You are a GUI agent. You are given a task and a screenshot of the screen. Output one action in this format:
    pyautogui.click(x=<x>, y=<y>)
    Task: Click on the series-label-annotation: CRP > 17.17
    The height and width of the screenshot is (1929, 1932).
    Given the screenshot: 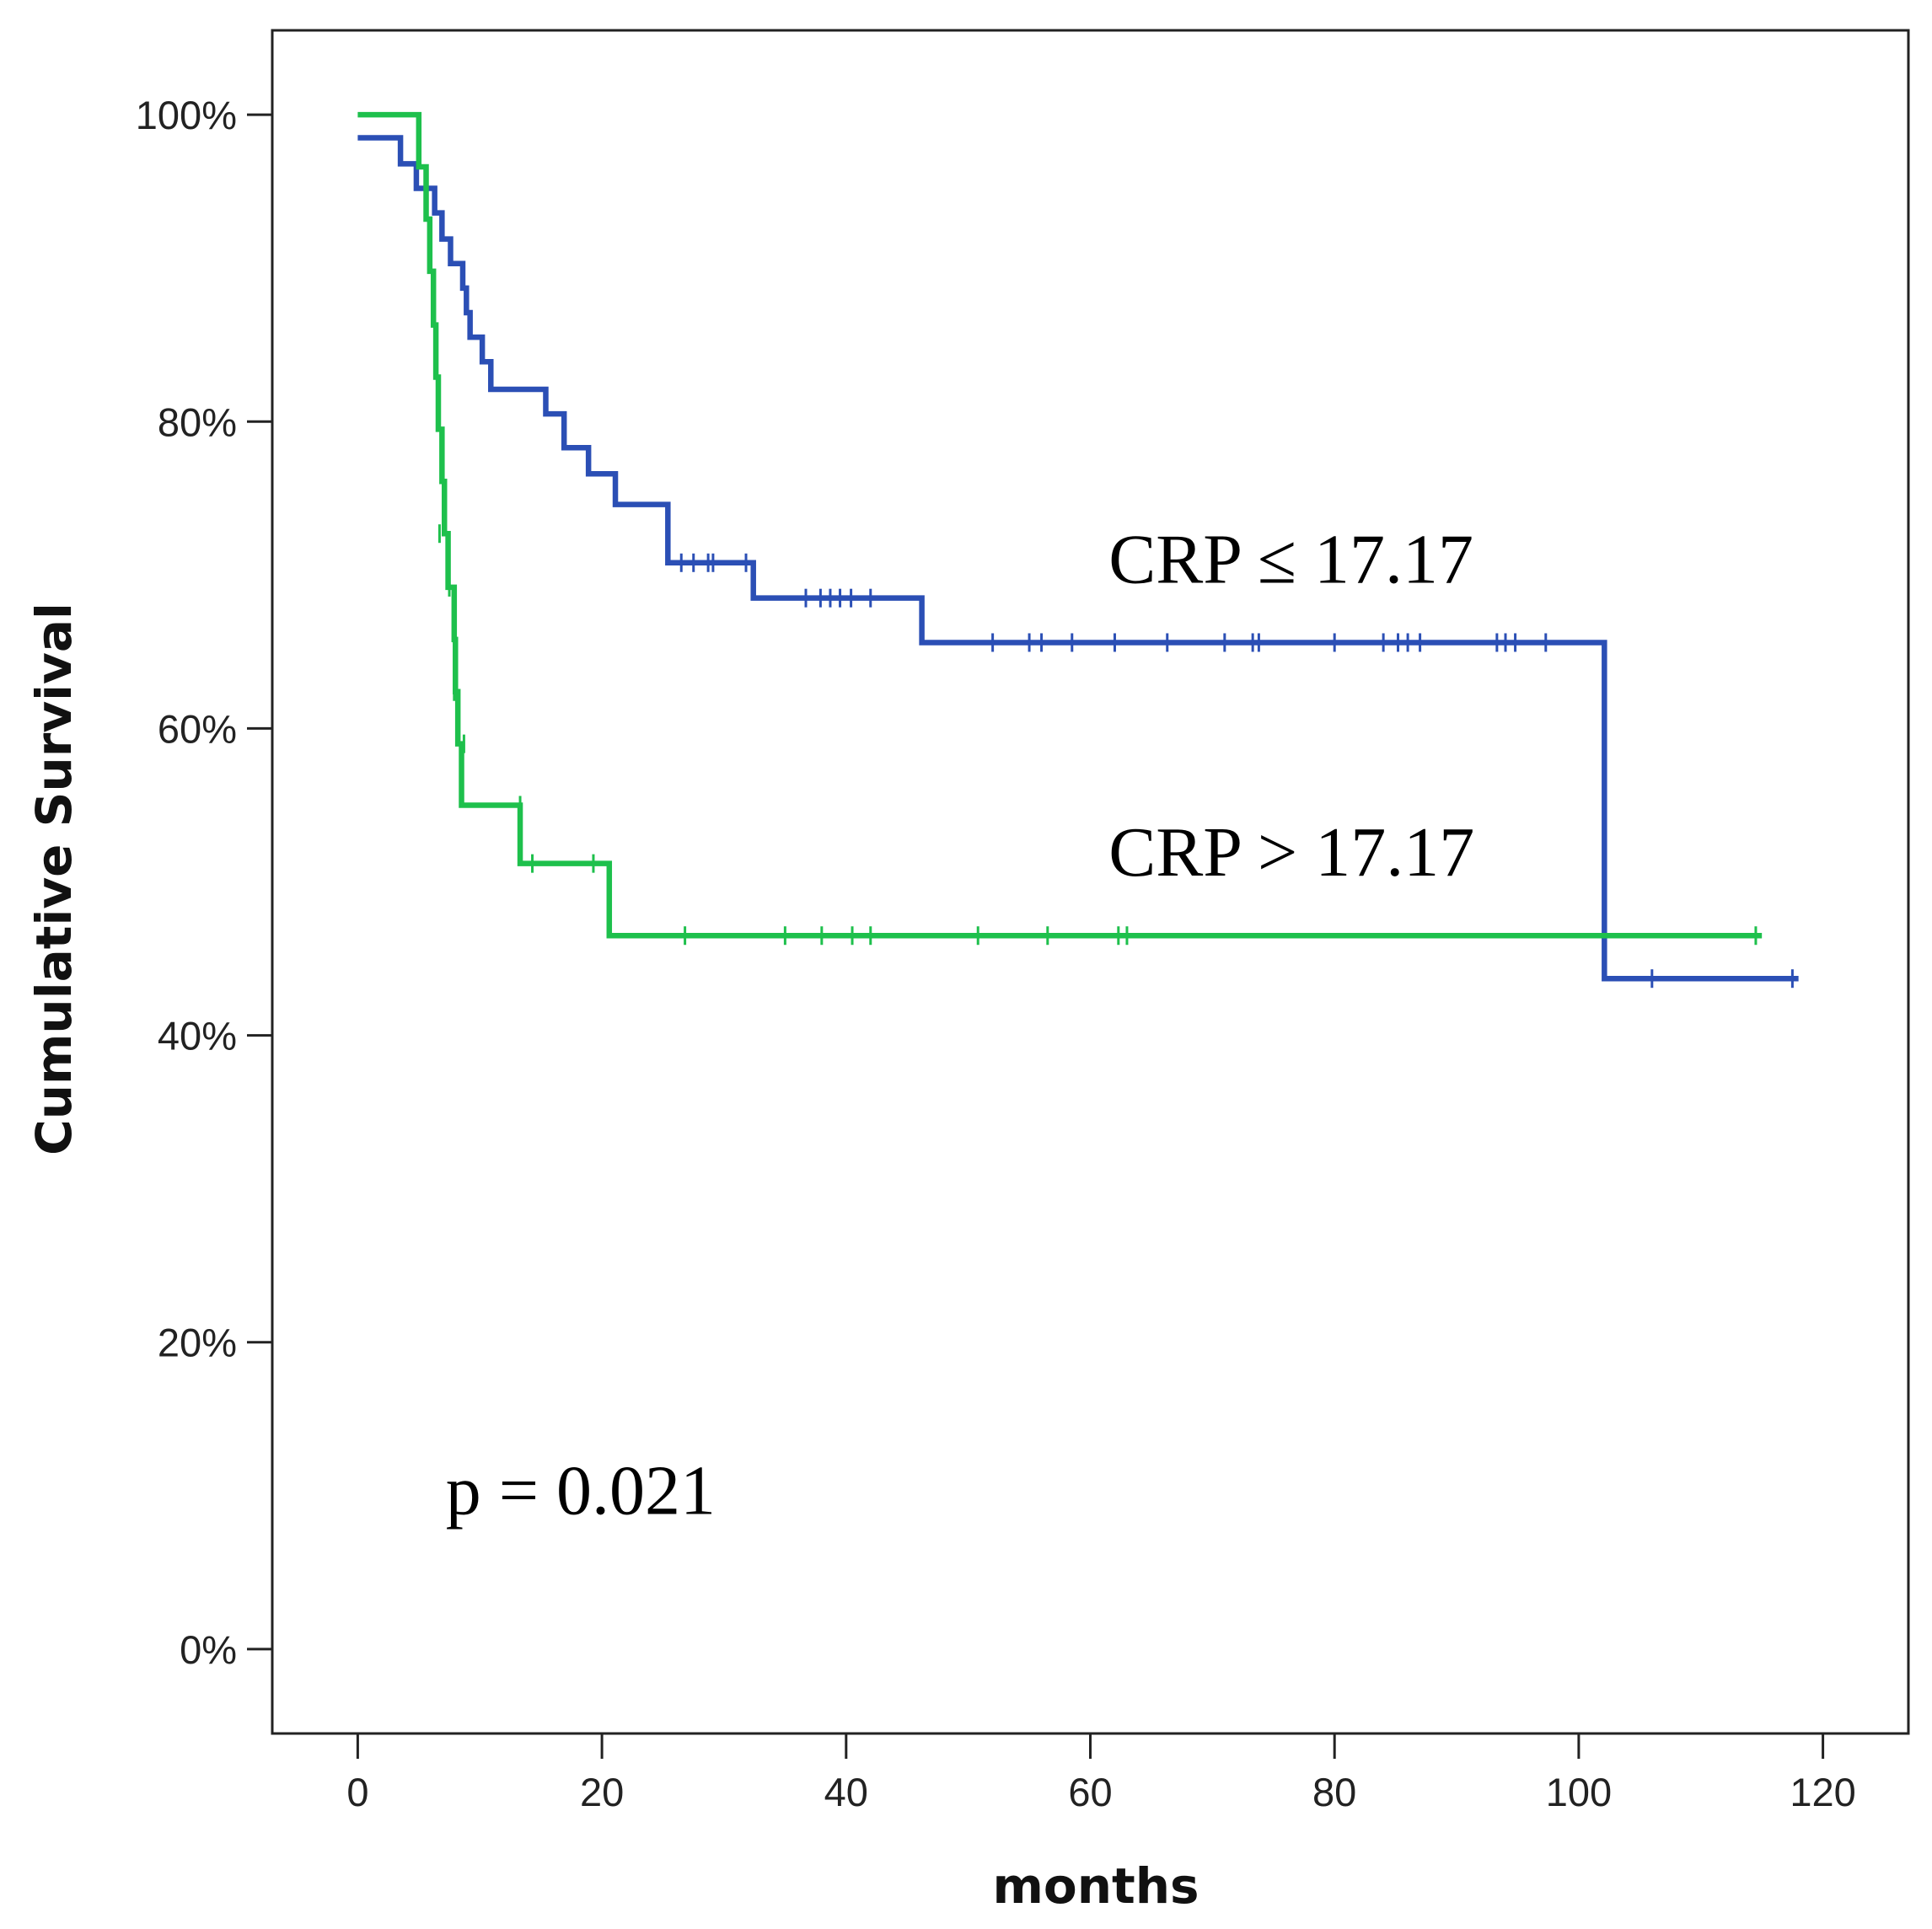 What is the action you would take?
    pyautogui.click(x=1291, y=853)
    